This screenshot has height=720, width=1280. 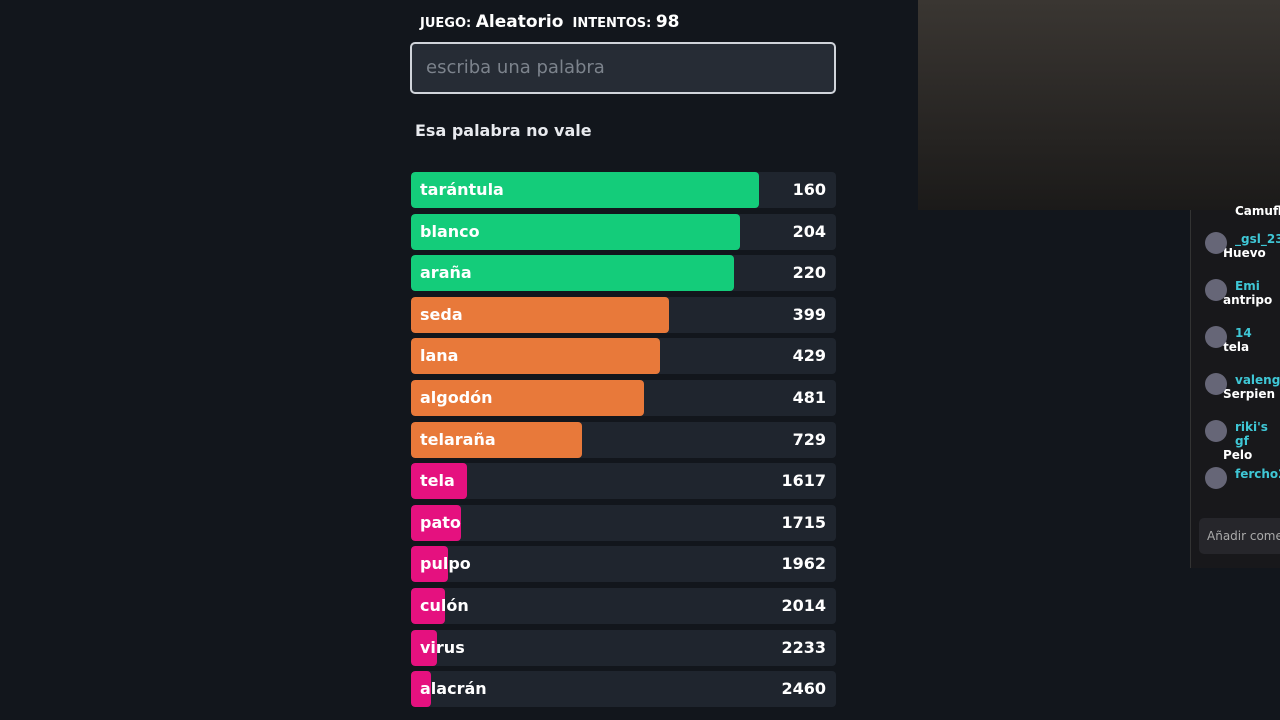 What do you see at coordinates (441, 314) in the screenshot?
I see `guess-word: seda` at bounding box center [441, 314].